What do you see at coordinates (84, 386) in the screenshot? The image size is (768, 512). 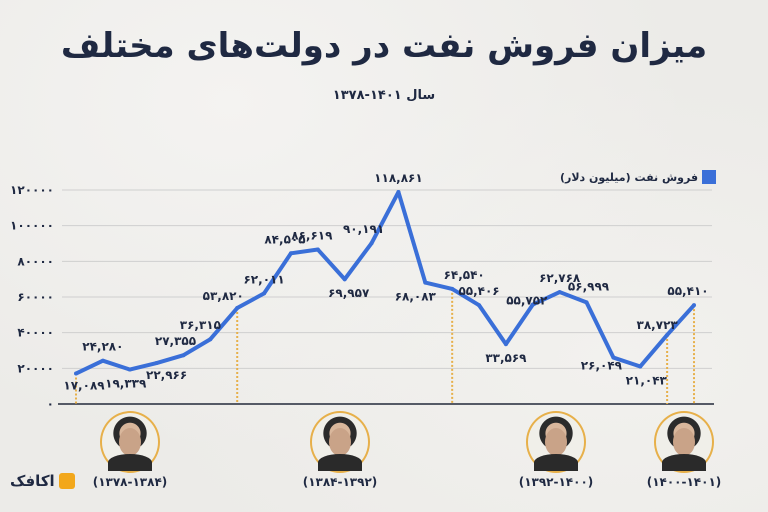 I see `data-label: ۱۷,۰۸۹` at bounding box center [84, 386].